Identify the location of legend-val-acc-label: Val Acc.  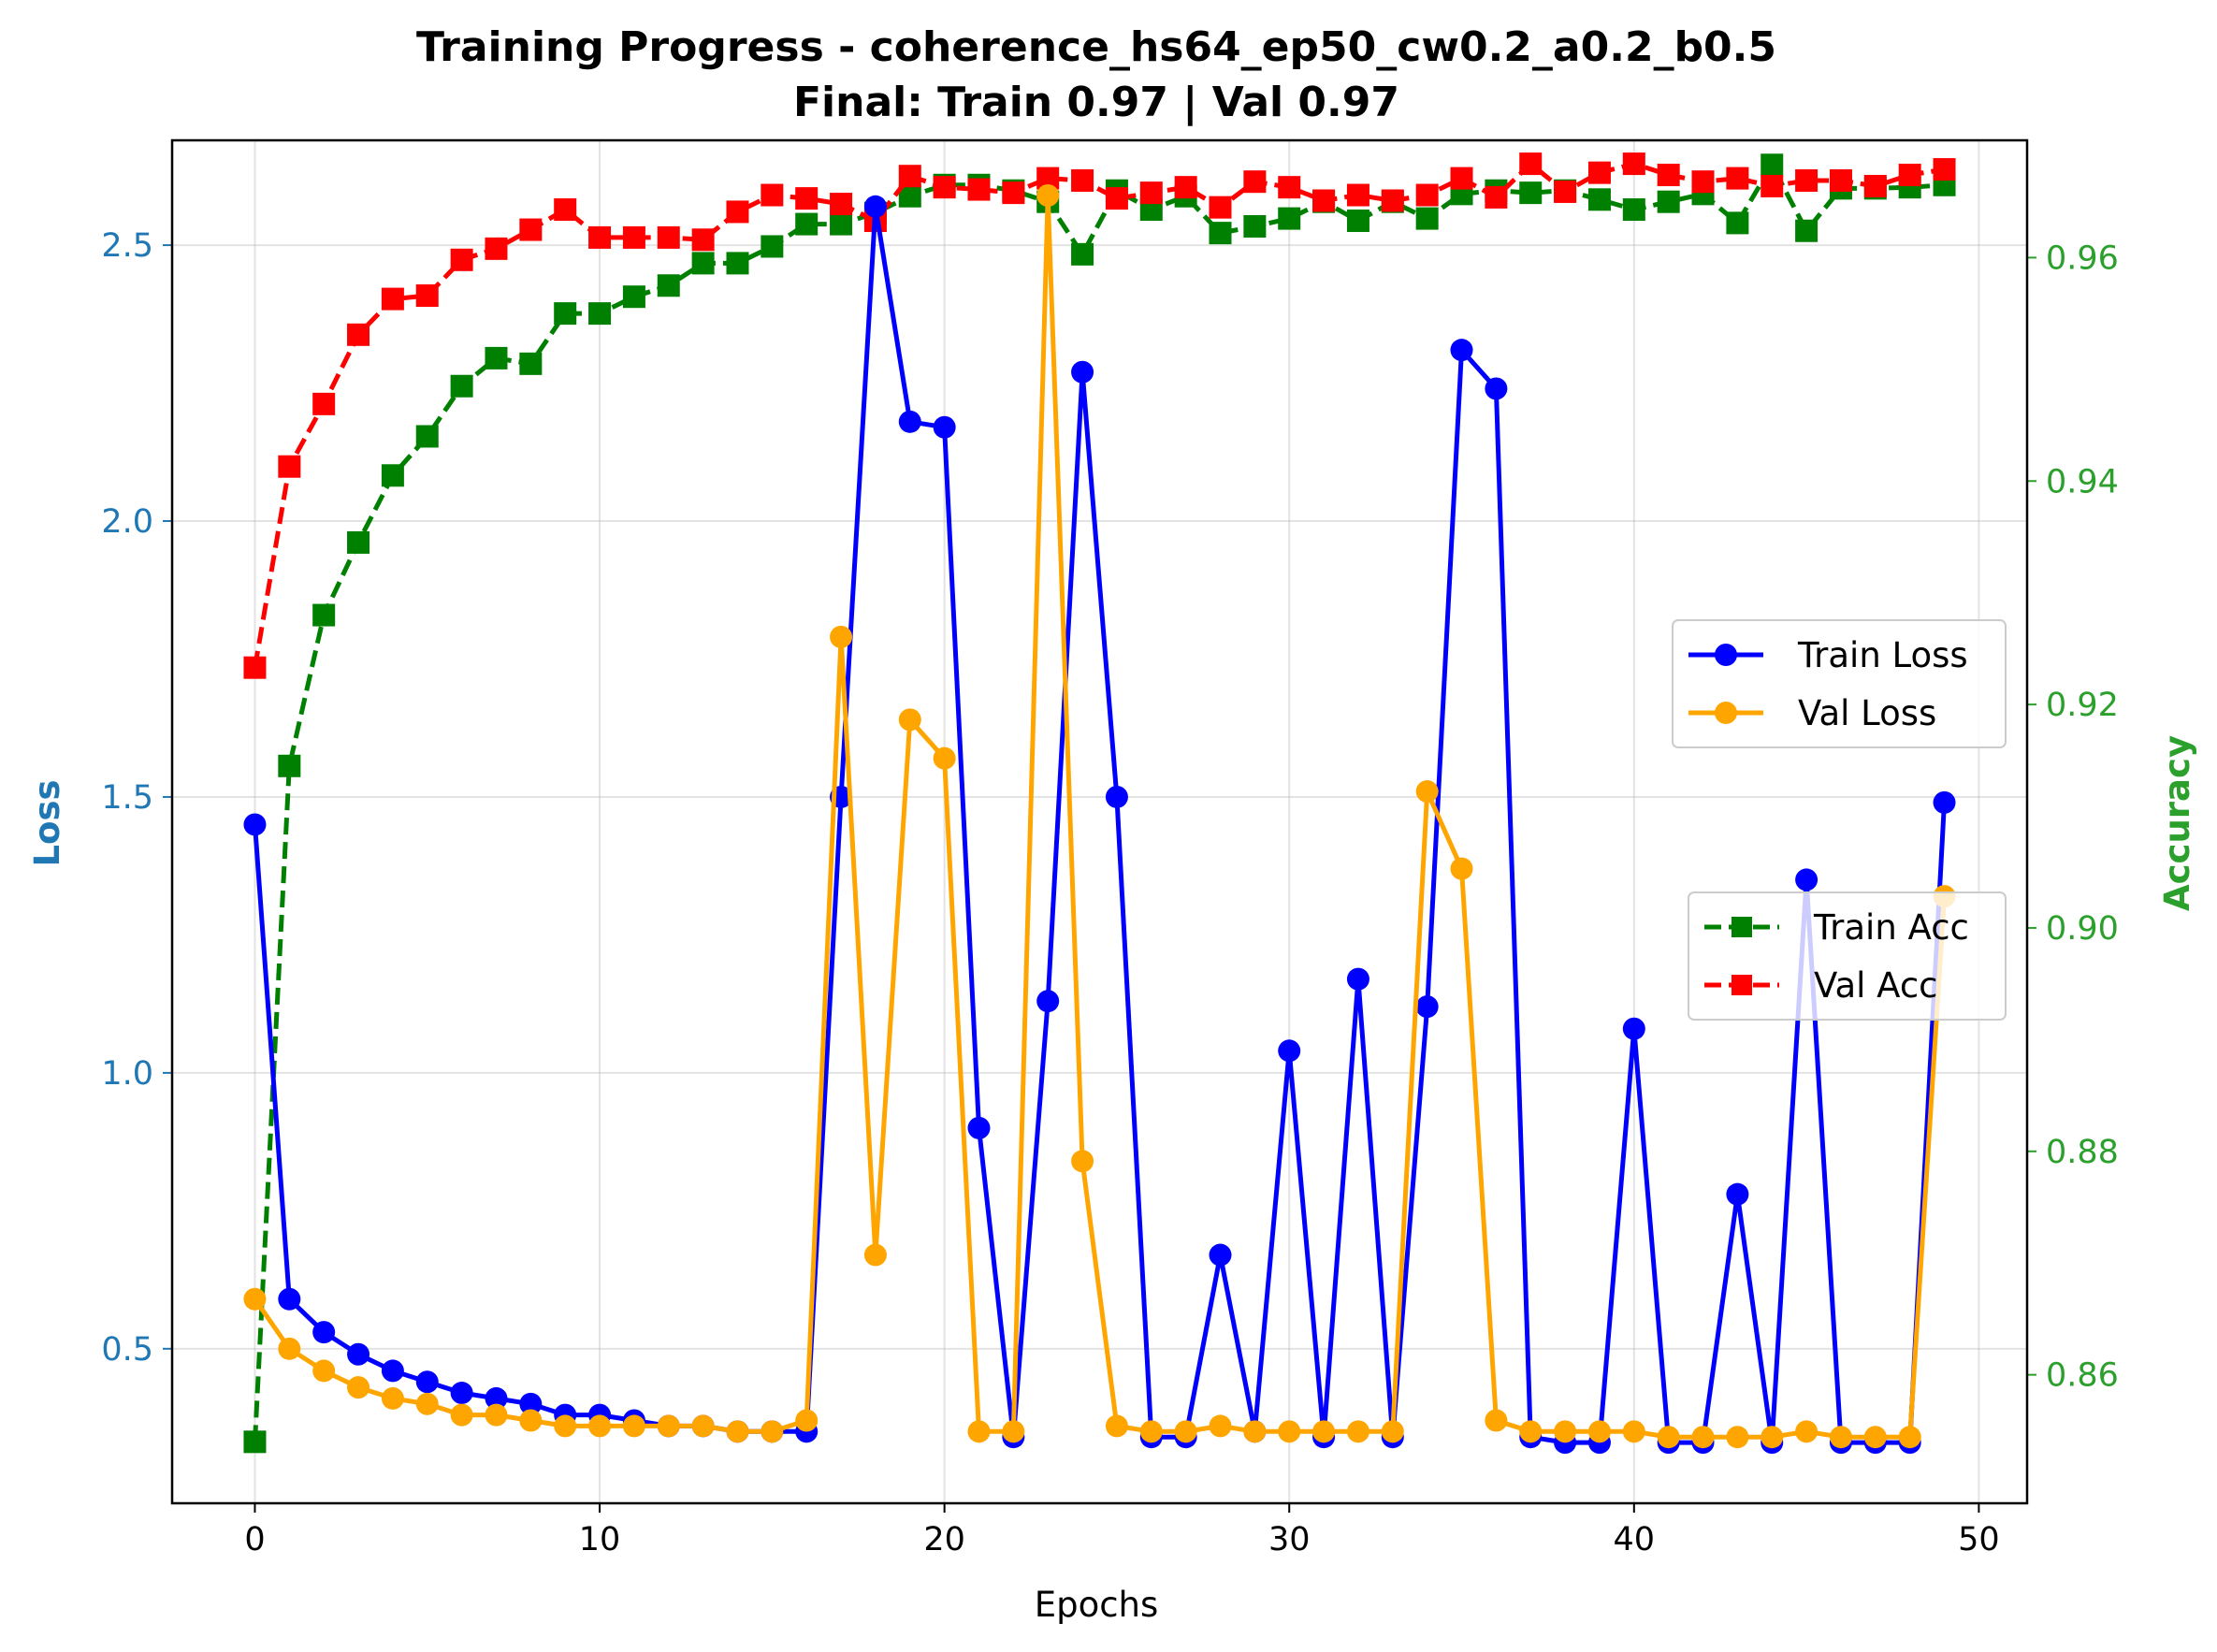
(1876, 985).